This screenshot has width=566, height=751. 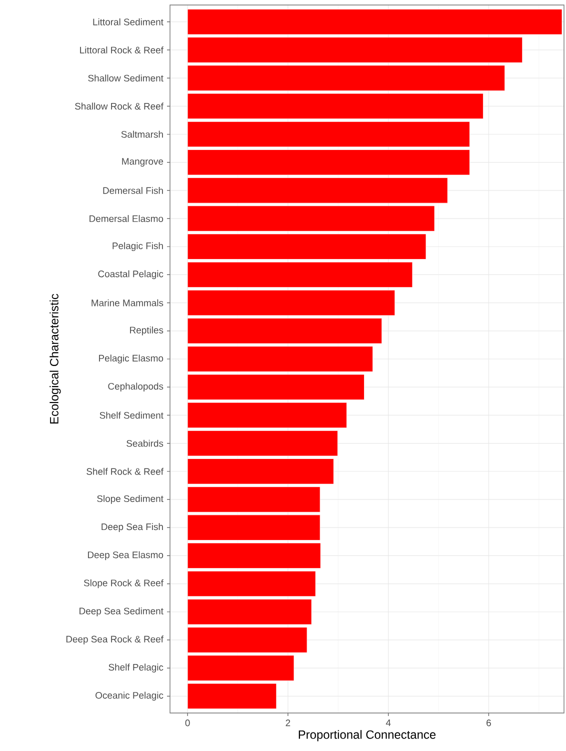 What do you see at coordinates (136, 387) in the screenshot?
I see `y-tick-label: Cephalopods` at bounding box center [136, 387].